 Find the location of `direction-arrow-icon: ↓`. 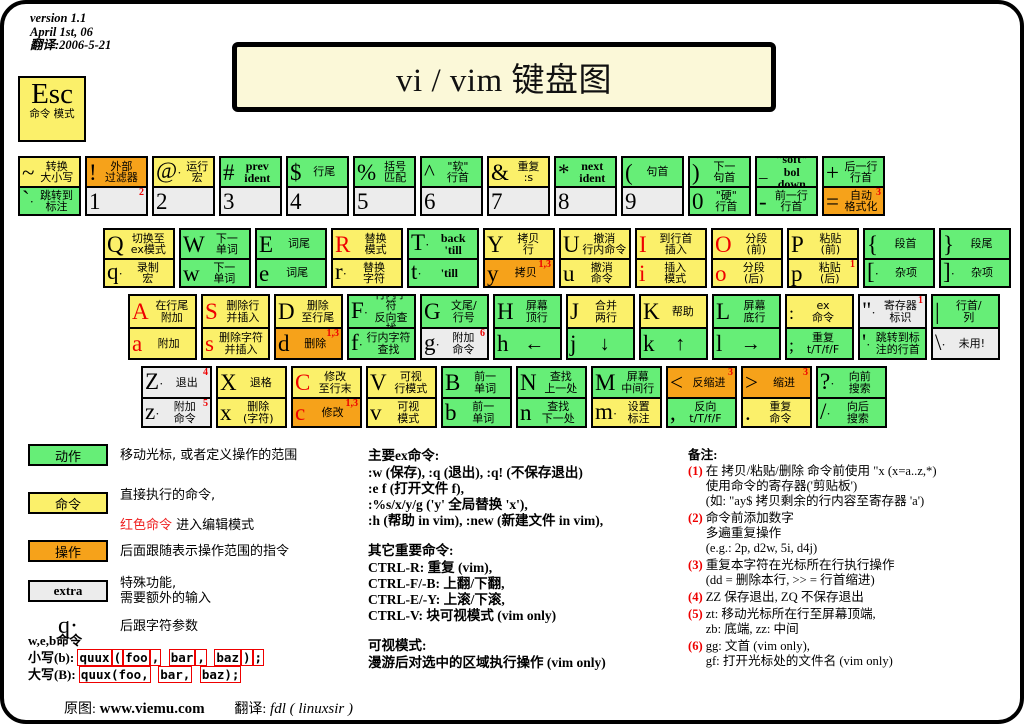

direction-arrow-icon: ↓ is located at coordinates (604, 343).